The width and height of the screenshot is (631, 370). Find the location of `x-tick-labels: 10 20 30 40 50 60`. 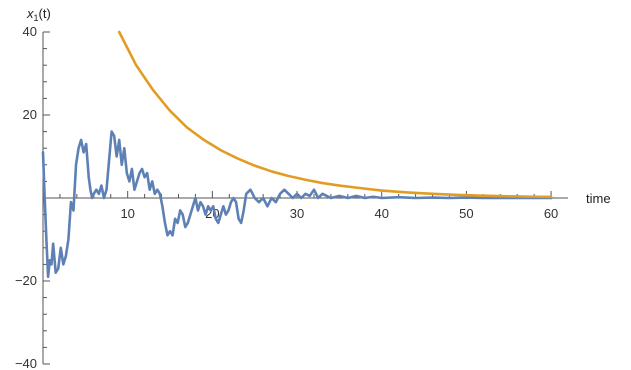

x-tick-labels: 10 20 30 40 50 60 is located at coordinates (339, 213).